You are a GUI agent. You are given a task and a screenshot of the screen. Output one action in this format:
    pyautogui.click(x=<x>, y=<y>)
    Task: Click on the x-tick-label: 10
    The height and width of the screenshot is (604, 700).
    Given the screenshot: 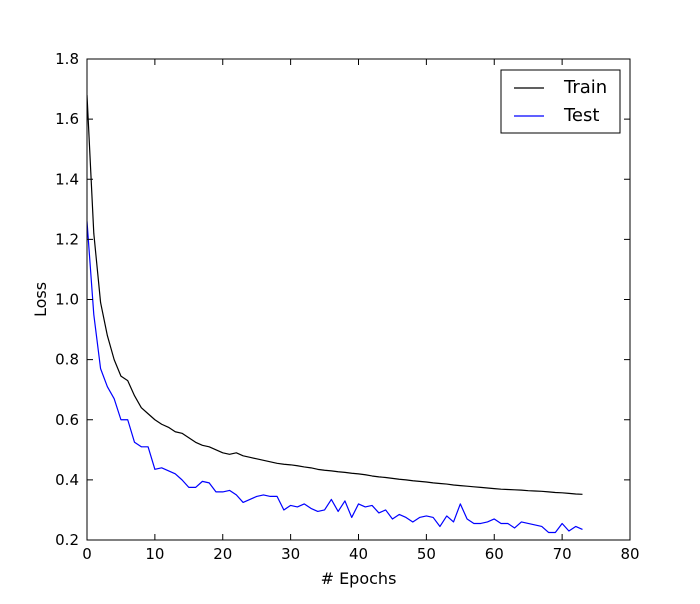 What is the action you would take?
    pyautogui.click(x=154, y=554)
    